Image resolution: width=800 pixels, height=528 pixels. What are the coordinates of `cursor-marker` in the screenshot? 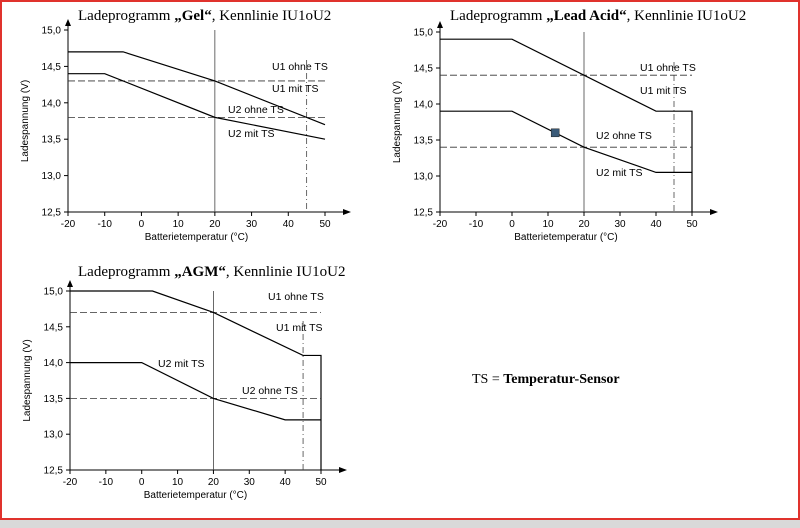 It's located at (555, 133).